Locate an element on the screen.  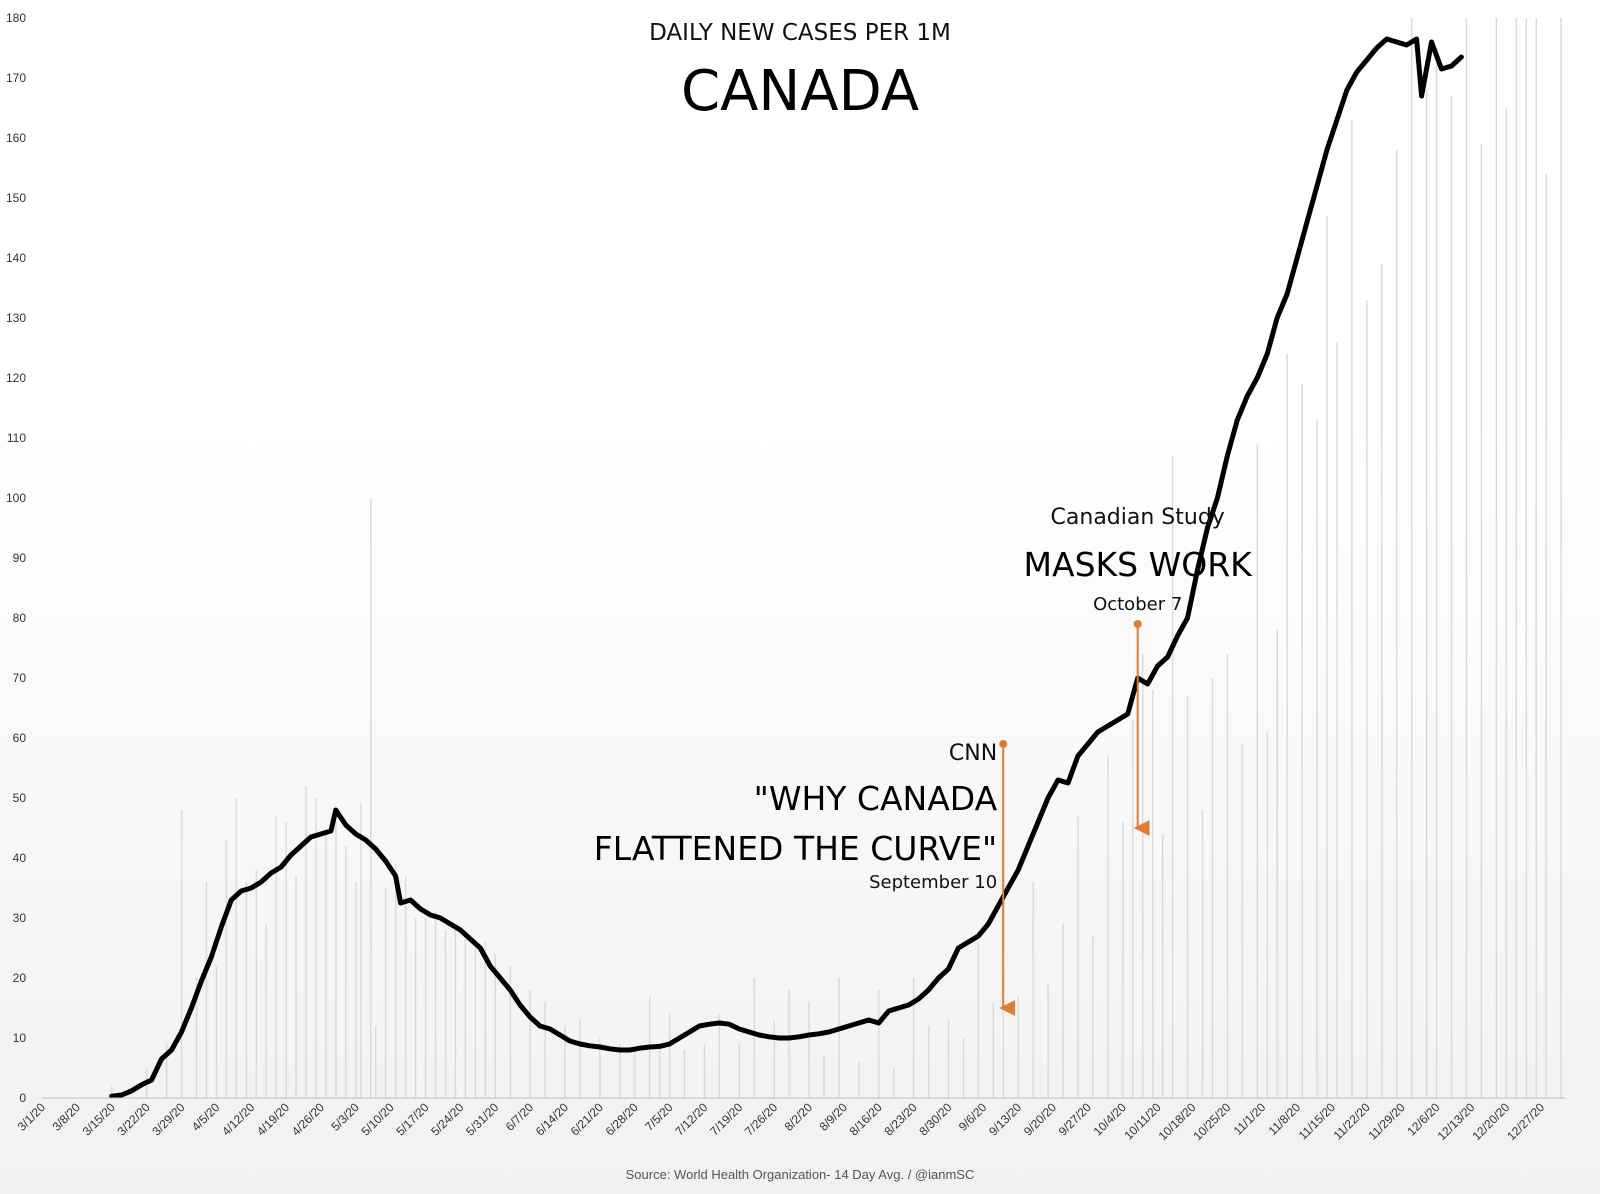
y-tick-label: 20 is located at coordinates (20, 978).